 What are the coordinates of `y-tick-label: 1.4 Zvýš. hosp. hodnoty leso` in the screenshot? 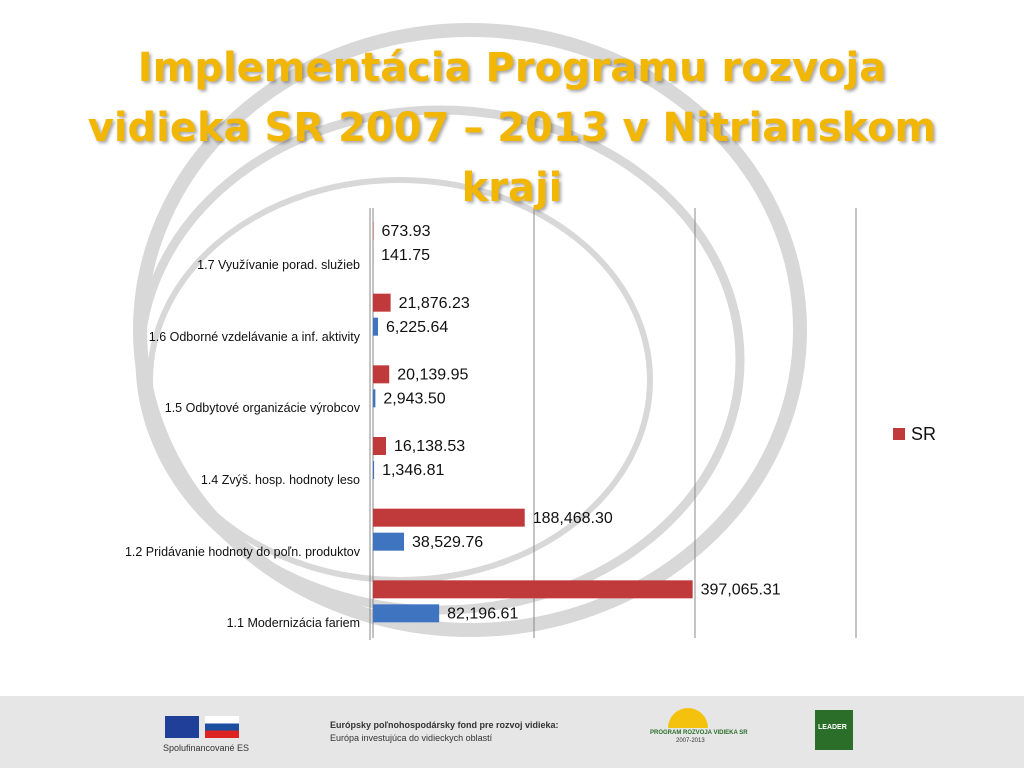 It's located at (280, 480).